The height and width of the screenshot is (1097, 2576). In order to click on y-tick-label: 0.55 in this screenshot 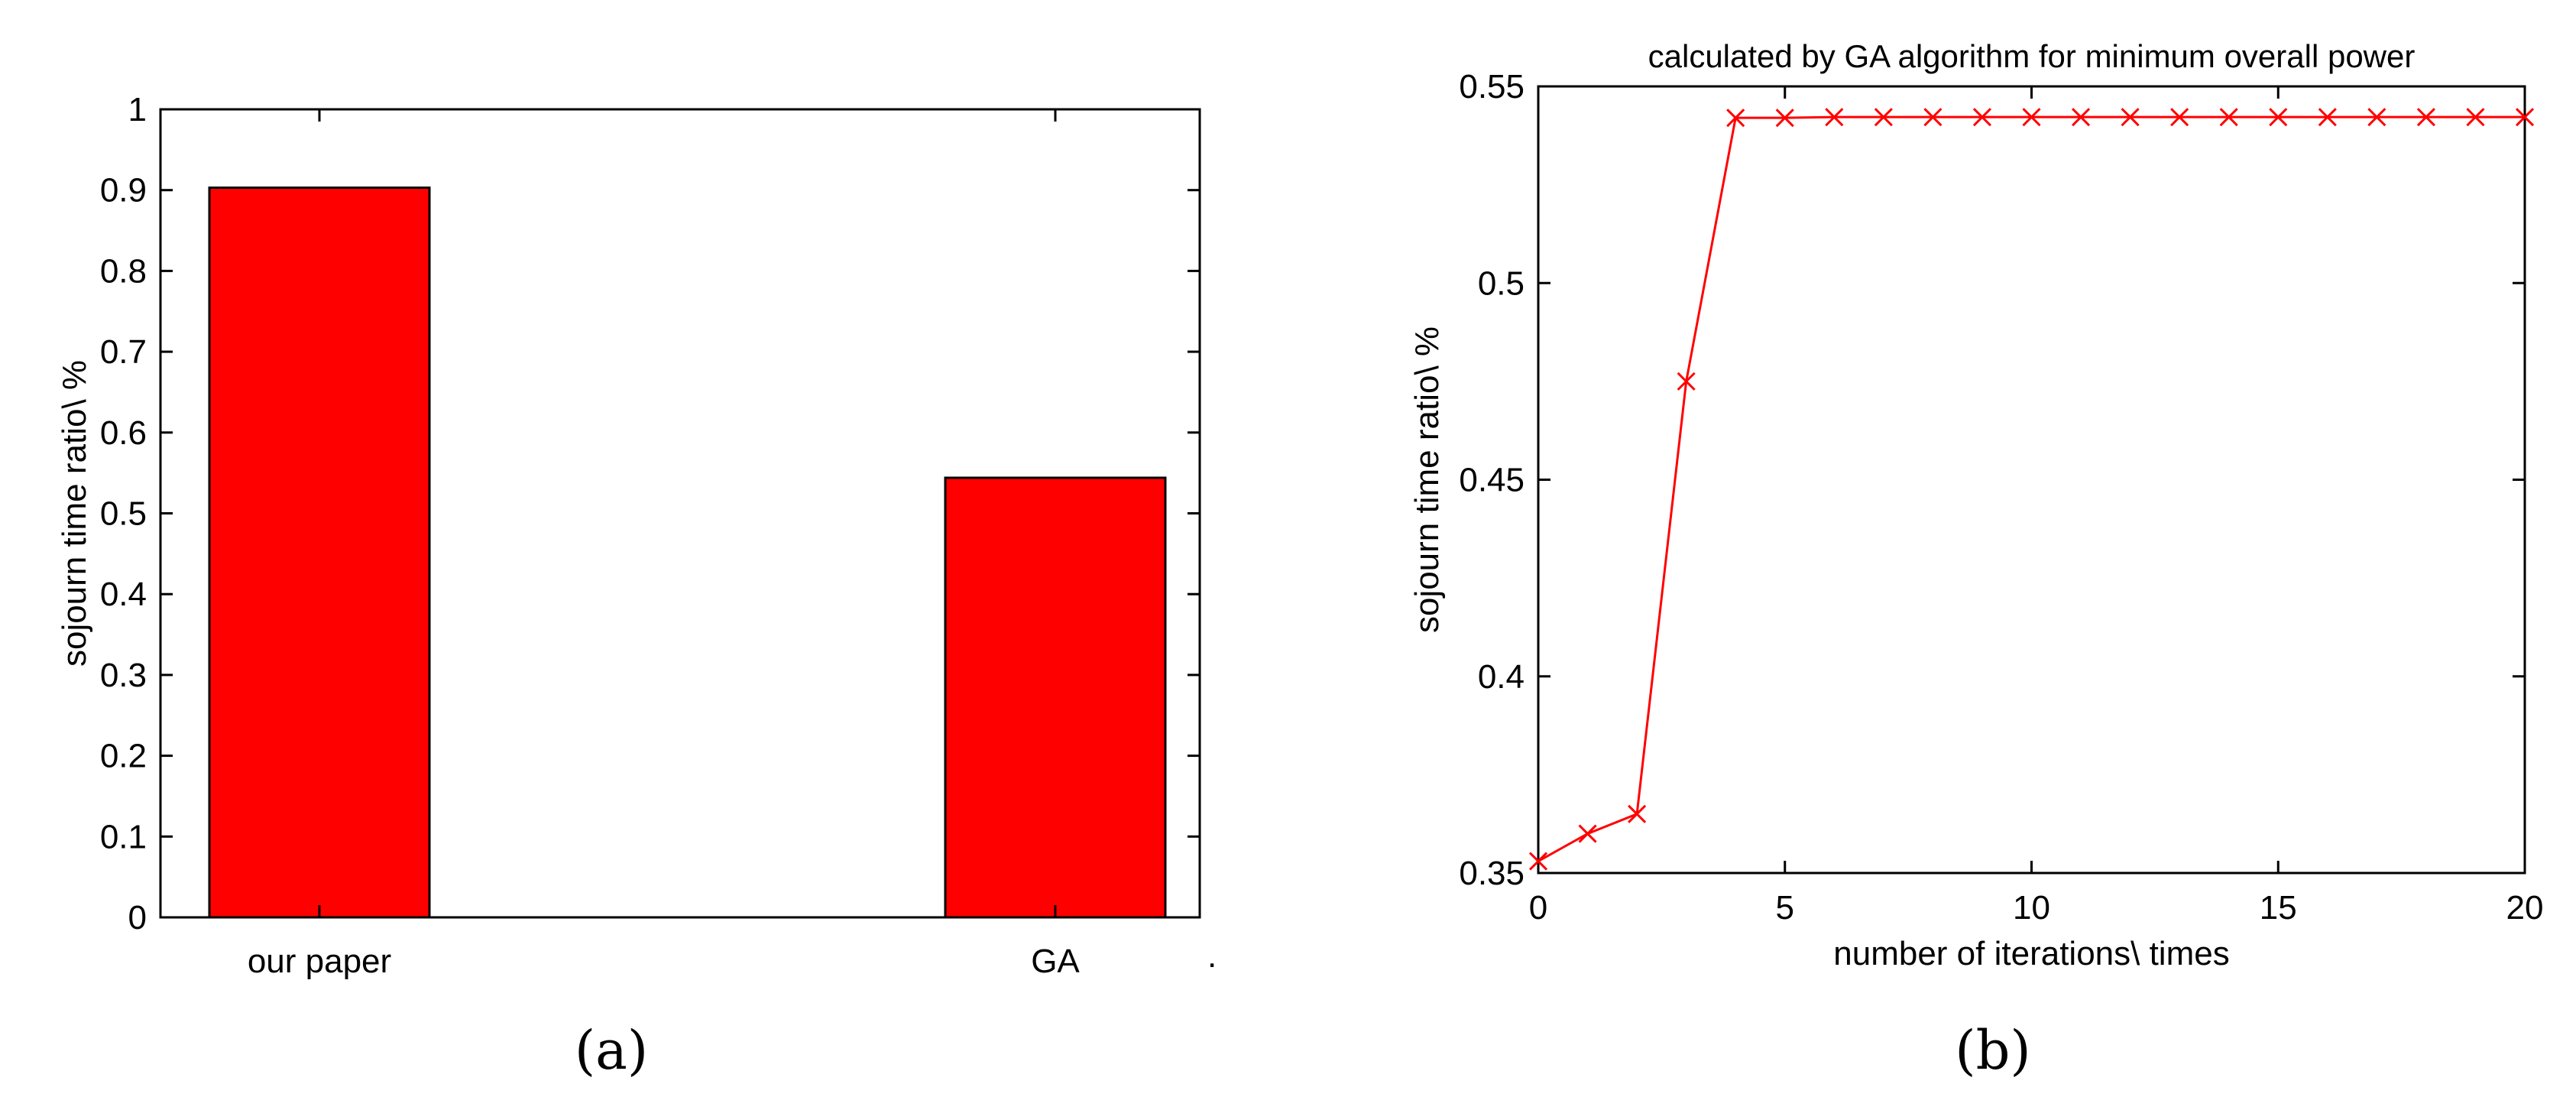, I will do `click(1492, 86)`.